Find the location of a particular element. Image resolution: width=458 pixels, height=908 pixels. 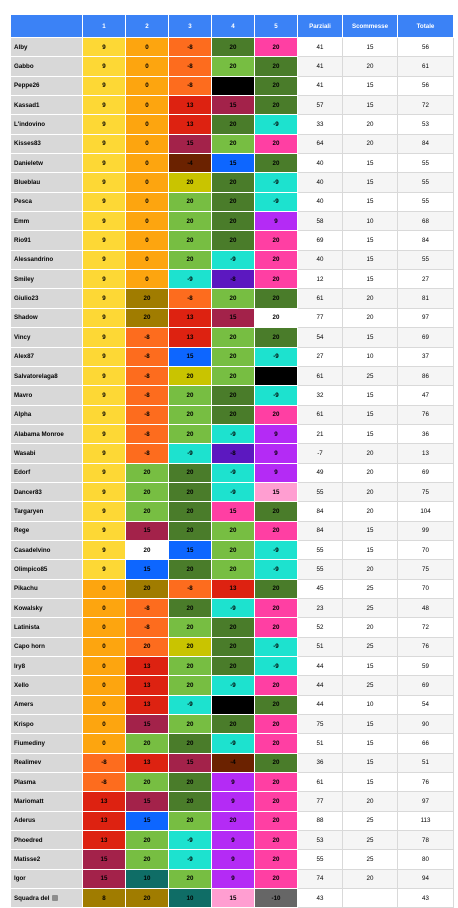

round-1-score-cell: 15 is located at coordinates (104, 859).